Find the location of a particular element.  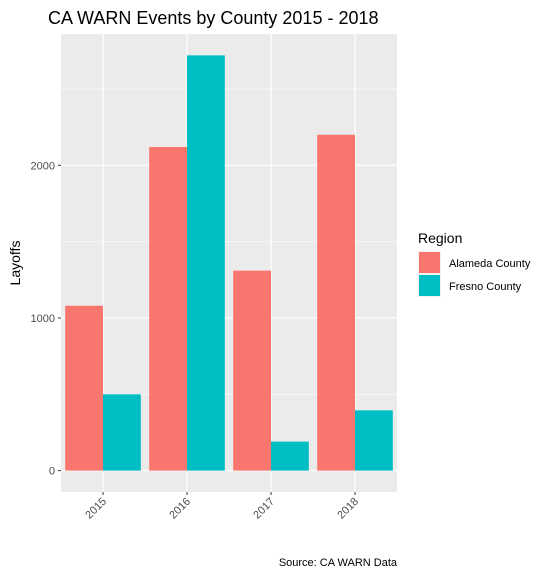

legend-title: Region is located at coordinates (440, 238).